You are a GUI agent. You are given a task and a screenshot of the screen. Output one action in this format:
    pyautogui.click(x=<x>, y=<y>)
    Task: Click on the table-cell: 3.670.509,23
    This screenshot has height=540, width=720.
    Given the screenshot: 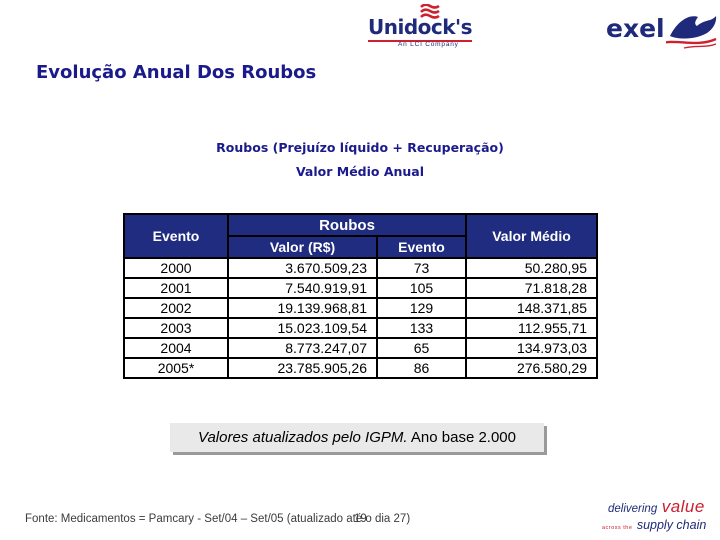 What is the action you would take?
    pyautogui.click(x=302, y=268)
    